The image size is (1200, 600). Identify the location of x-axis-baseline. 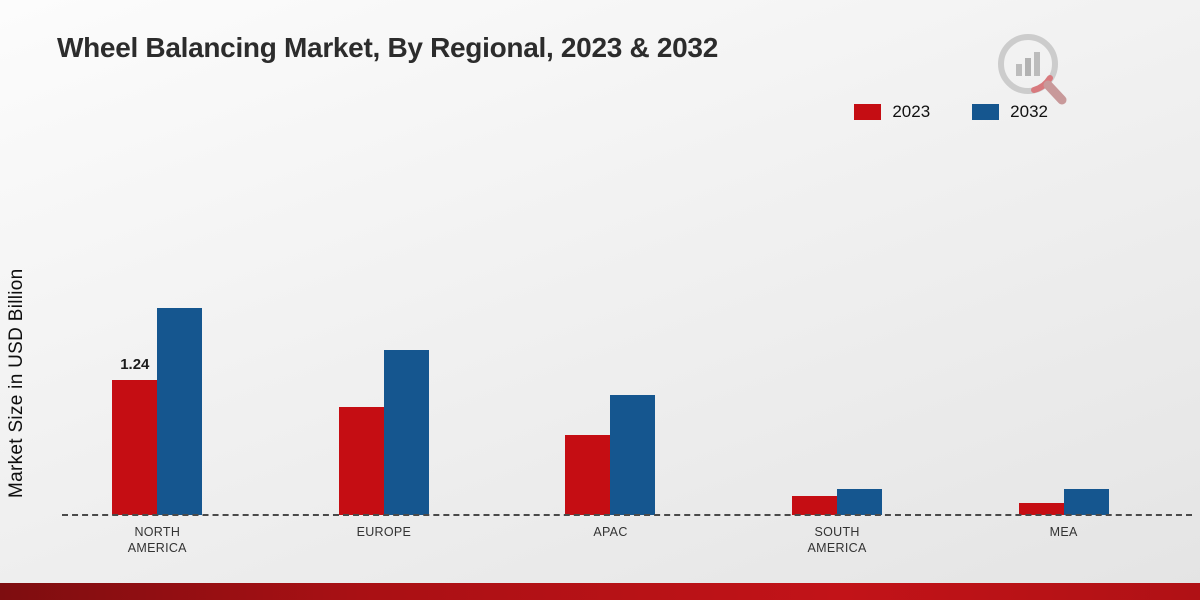
(627, 515).